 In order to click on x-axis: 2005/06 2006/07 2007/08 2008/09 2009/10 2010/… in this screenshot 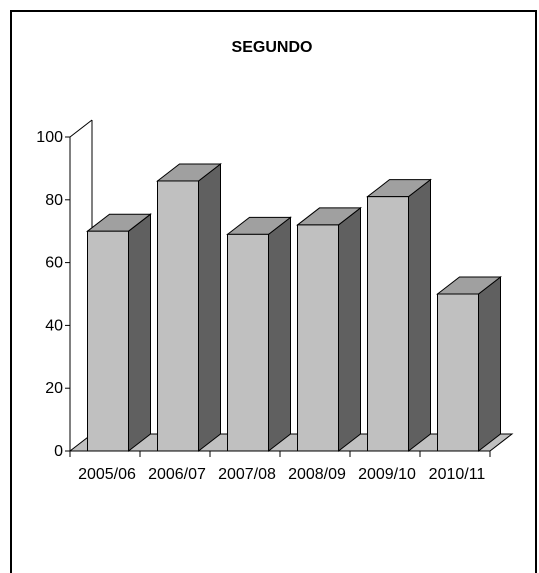, I will do `click(280, 466)`.